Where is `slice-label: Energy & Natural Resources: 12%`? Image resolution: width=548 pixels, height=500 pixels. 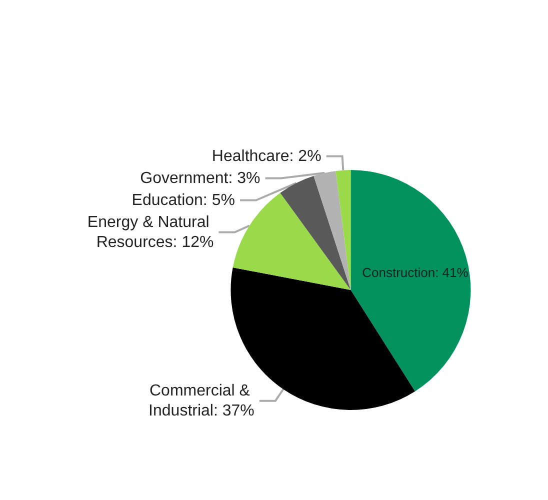 slice-label: Energy & Natural Resources: 12% is located at coordinates (150, 232).